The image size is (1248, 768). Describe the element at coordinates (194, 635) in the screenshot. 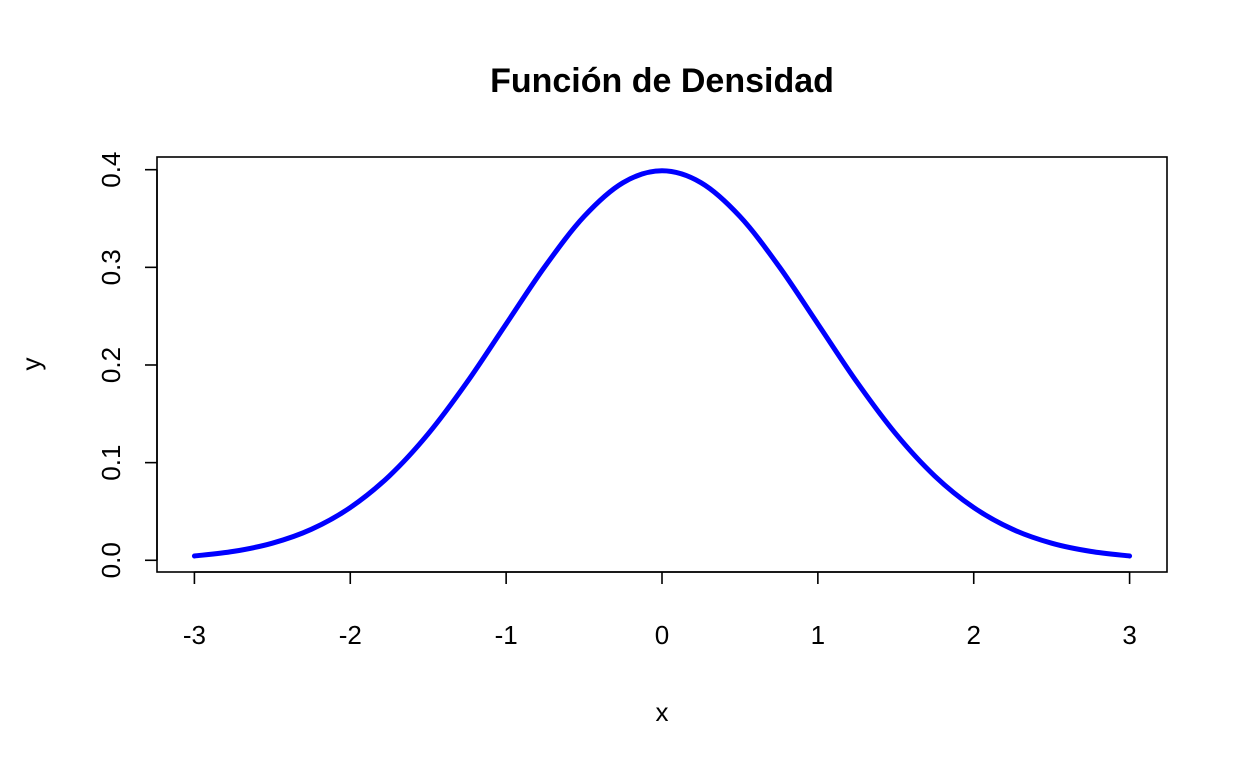

I see `x-tick-label: -3` at that location.